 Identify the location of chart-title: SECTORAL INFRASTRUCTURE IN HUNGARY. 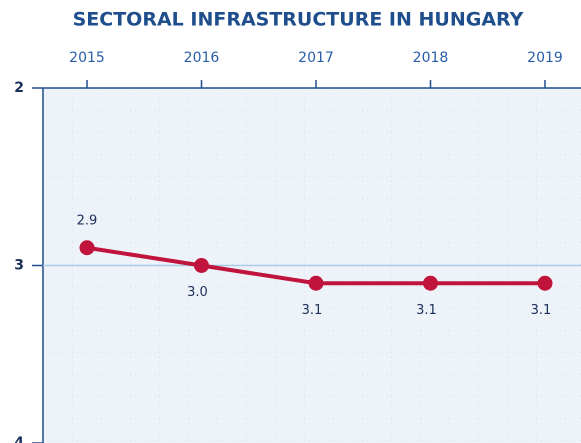
(298, 20).